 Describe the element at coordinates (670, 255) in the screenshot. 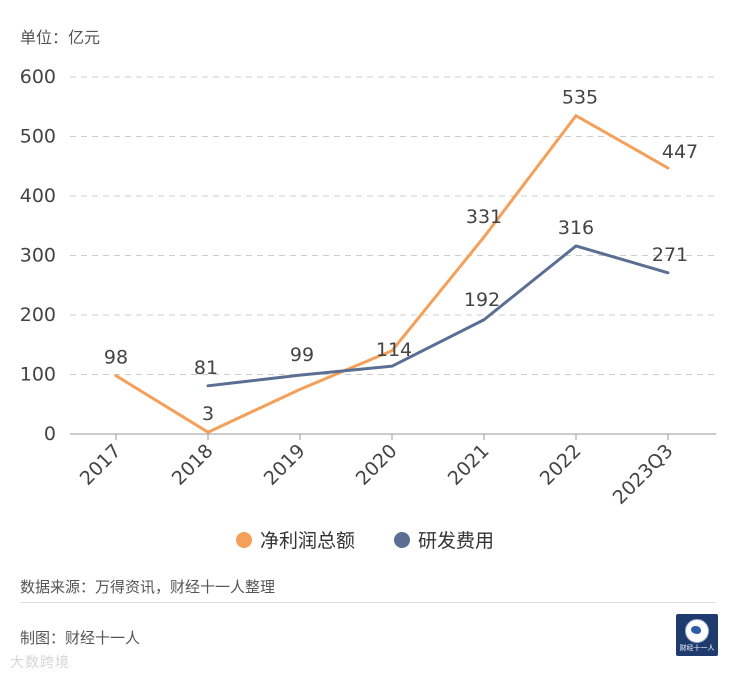

I see `data-label: 271` at that location.